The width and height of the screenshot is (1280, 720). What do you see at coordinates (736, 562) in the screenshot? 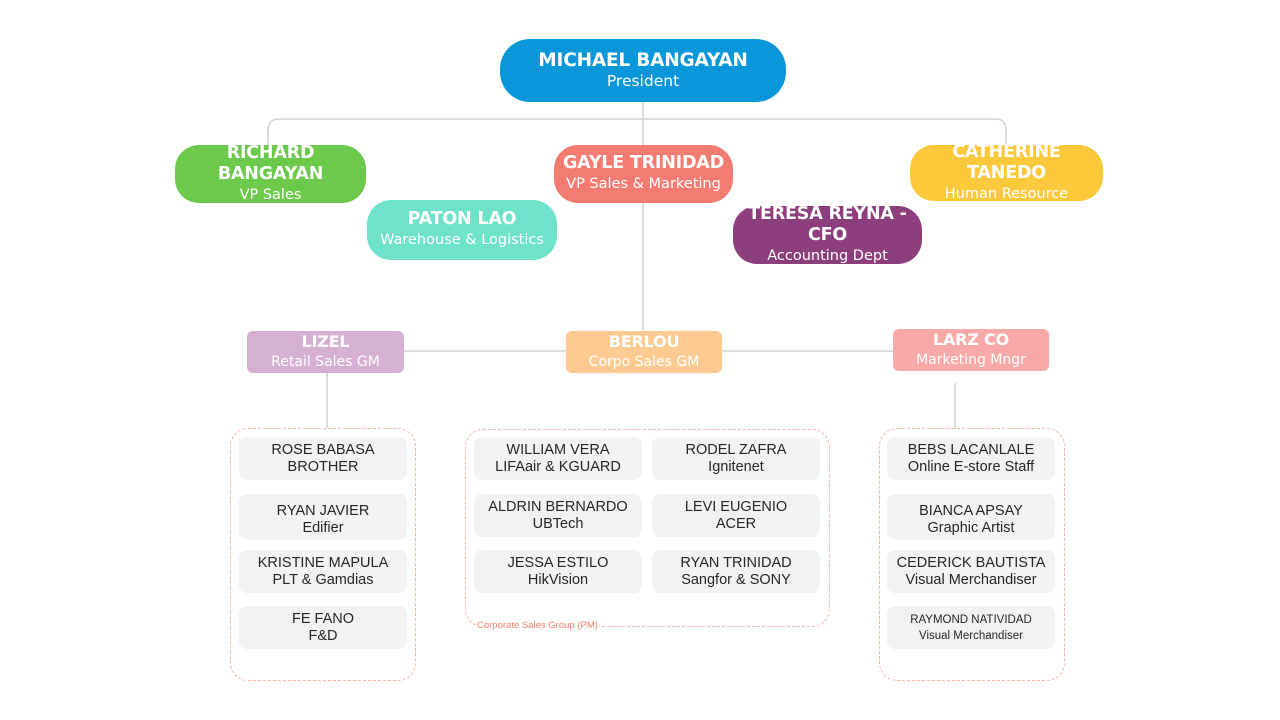
I see `member-name: RYAN TRINIDAD` at bounding box center [736, 562].